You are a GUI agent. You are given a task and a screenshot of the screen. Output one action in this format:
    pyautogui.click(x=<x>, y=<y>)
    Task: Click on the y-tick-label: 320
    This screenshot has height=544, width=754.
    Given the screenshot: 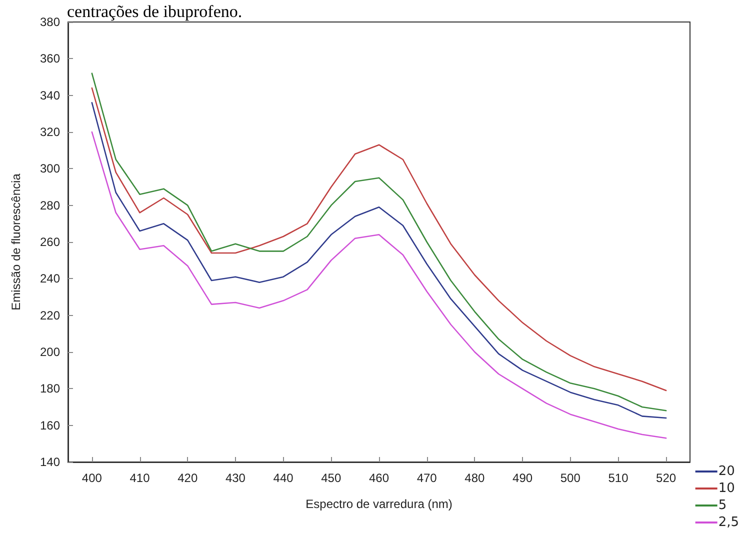 What is the action you would take?
    pyautogui.click(x=50, y=132)
    